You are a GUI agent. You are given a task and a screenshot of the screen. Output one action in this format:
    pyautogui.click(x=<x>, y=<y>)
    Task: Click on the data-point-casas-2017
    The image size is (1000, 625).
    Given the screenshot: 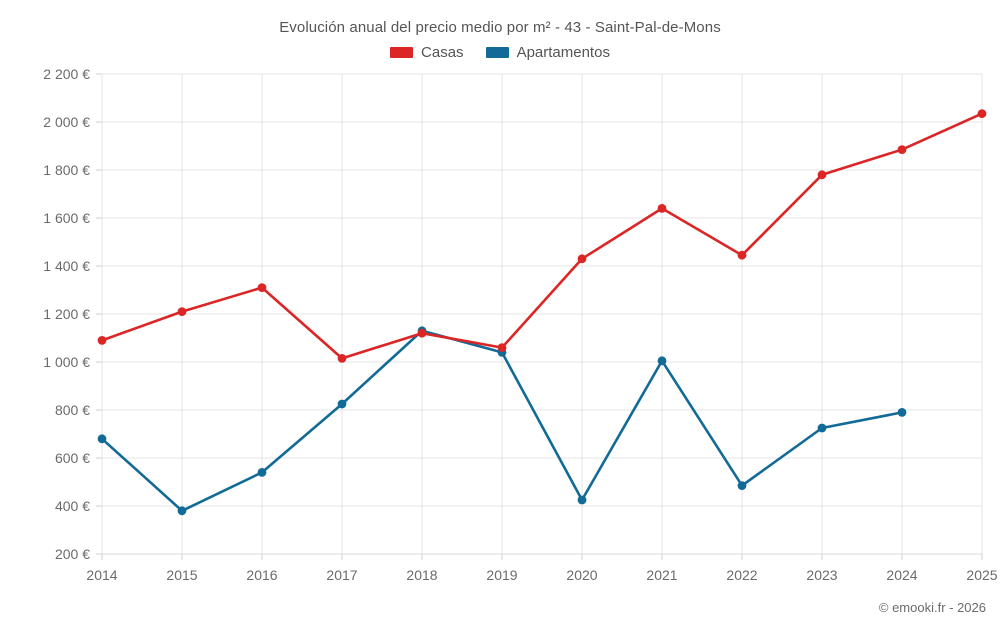 What is the action you would take?
    pyautogui.click(x=342, y=358)
    